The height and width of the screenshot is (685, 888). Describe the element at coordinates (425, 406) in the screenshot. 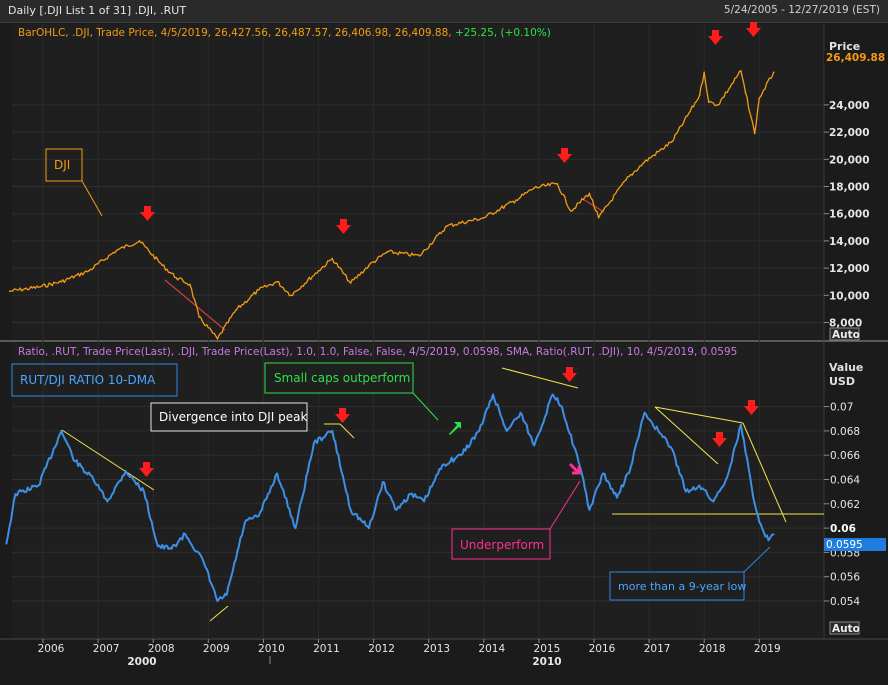

I see `annotation-outperform-pointer` at that location.